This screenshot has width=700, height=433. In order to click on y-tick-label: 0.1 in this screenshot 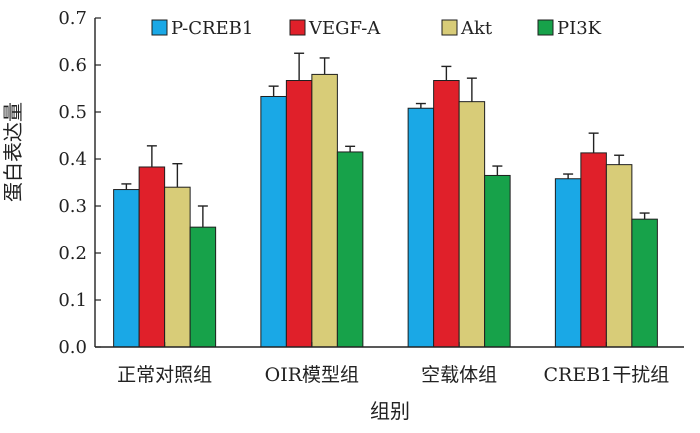, I will do `click(72, 300)`.